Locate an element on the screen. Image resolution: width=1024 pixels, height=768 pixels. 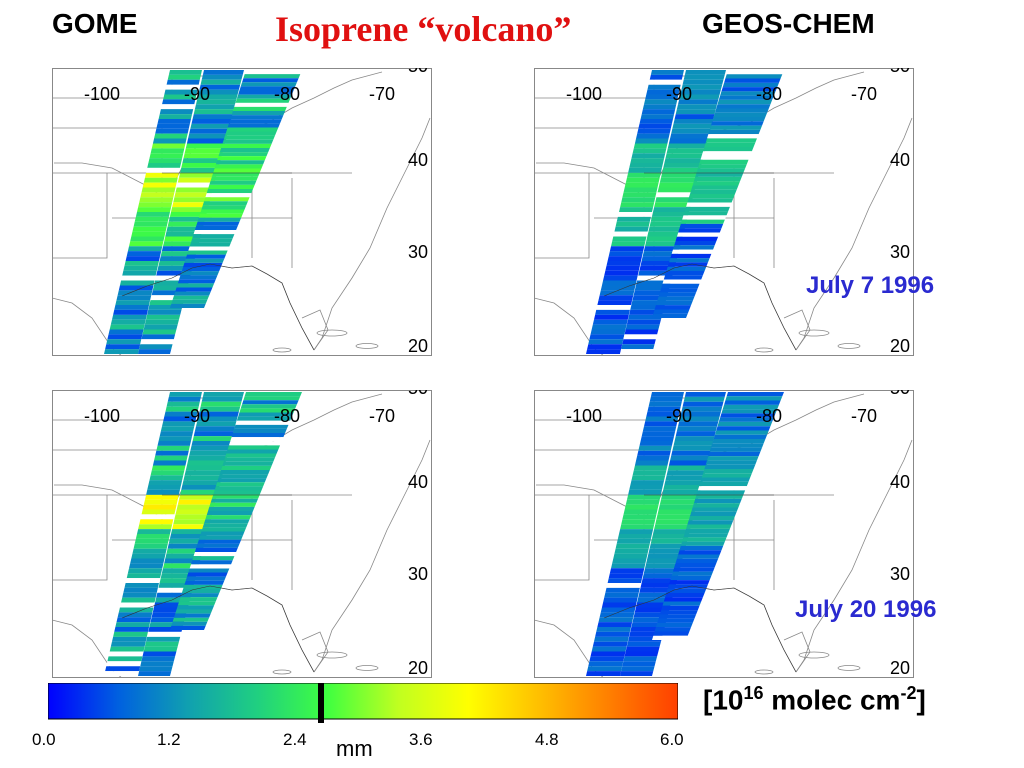
colorbar-tick: 2.4 is located at coordinates (295, 739).